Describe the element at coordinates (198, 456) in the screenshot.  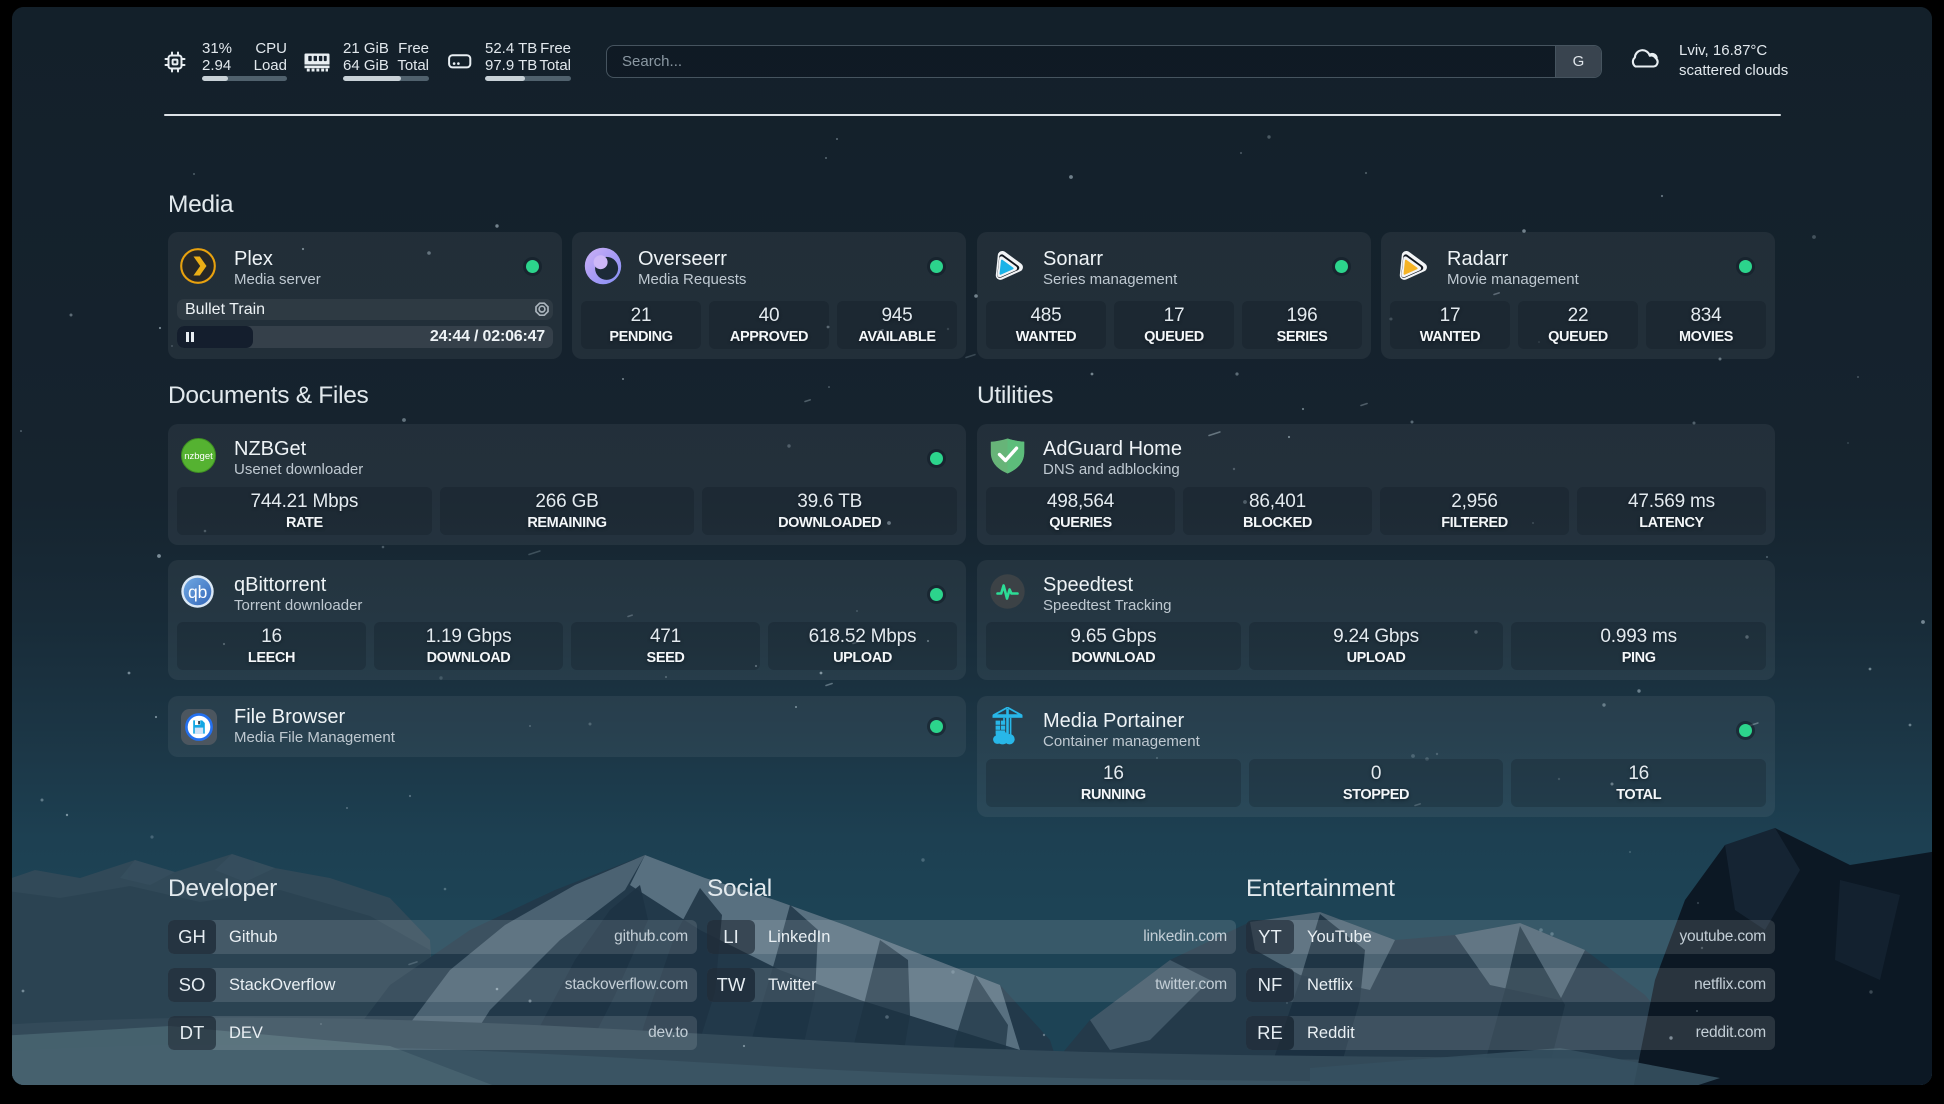
I see `svg-text: nzbget` at that location.